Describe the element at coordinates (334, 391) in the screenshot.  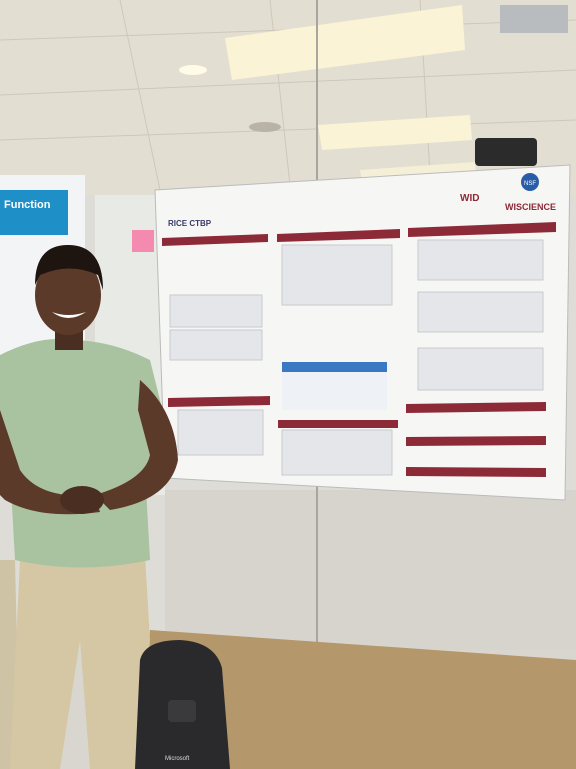
I see `poster-table` at that location.